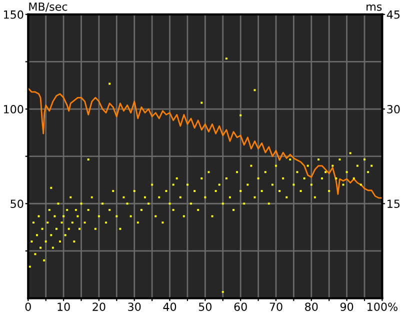 This screenshot has height=320, width=420. What do you see at coordinates (311, 307) in the screenshot?
I see `x-tick-label: 80` at bounding box center [311, 307].